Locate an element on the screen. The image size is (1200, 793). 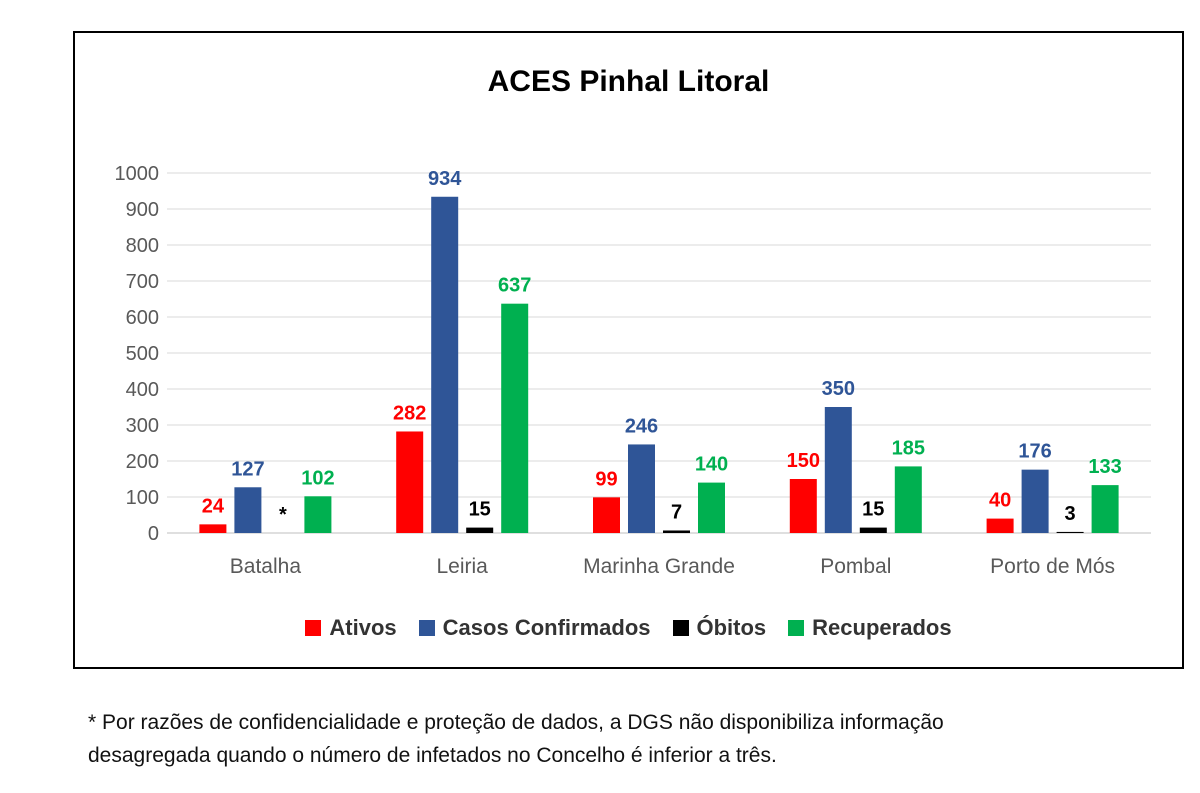
data-label: 7 is located at coordinates (676, 512).